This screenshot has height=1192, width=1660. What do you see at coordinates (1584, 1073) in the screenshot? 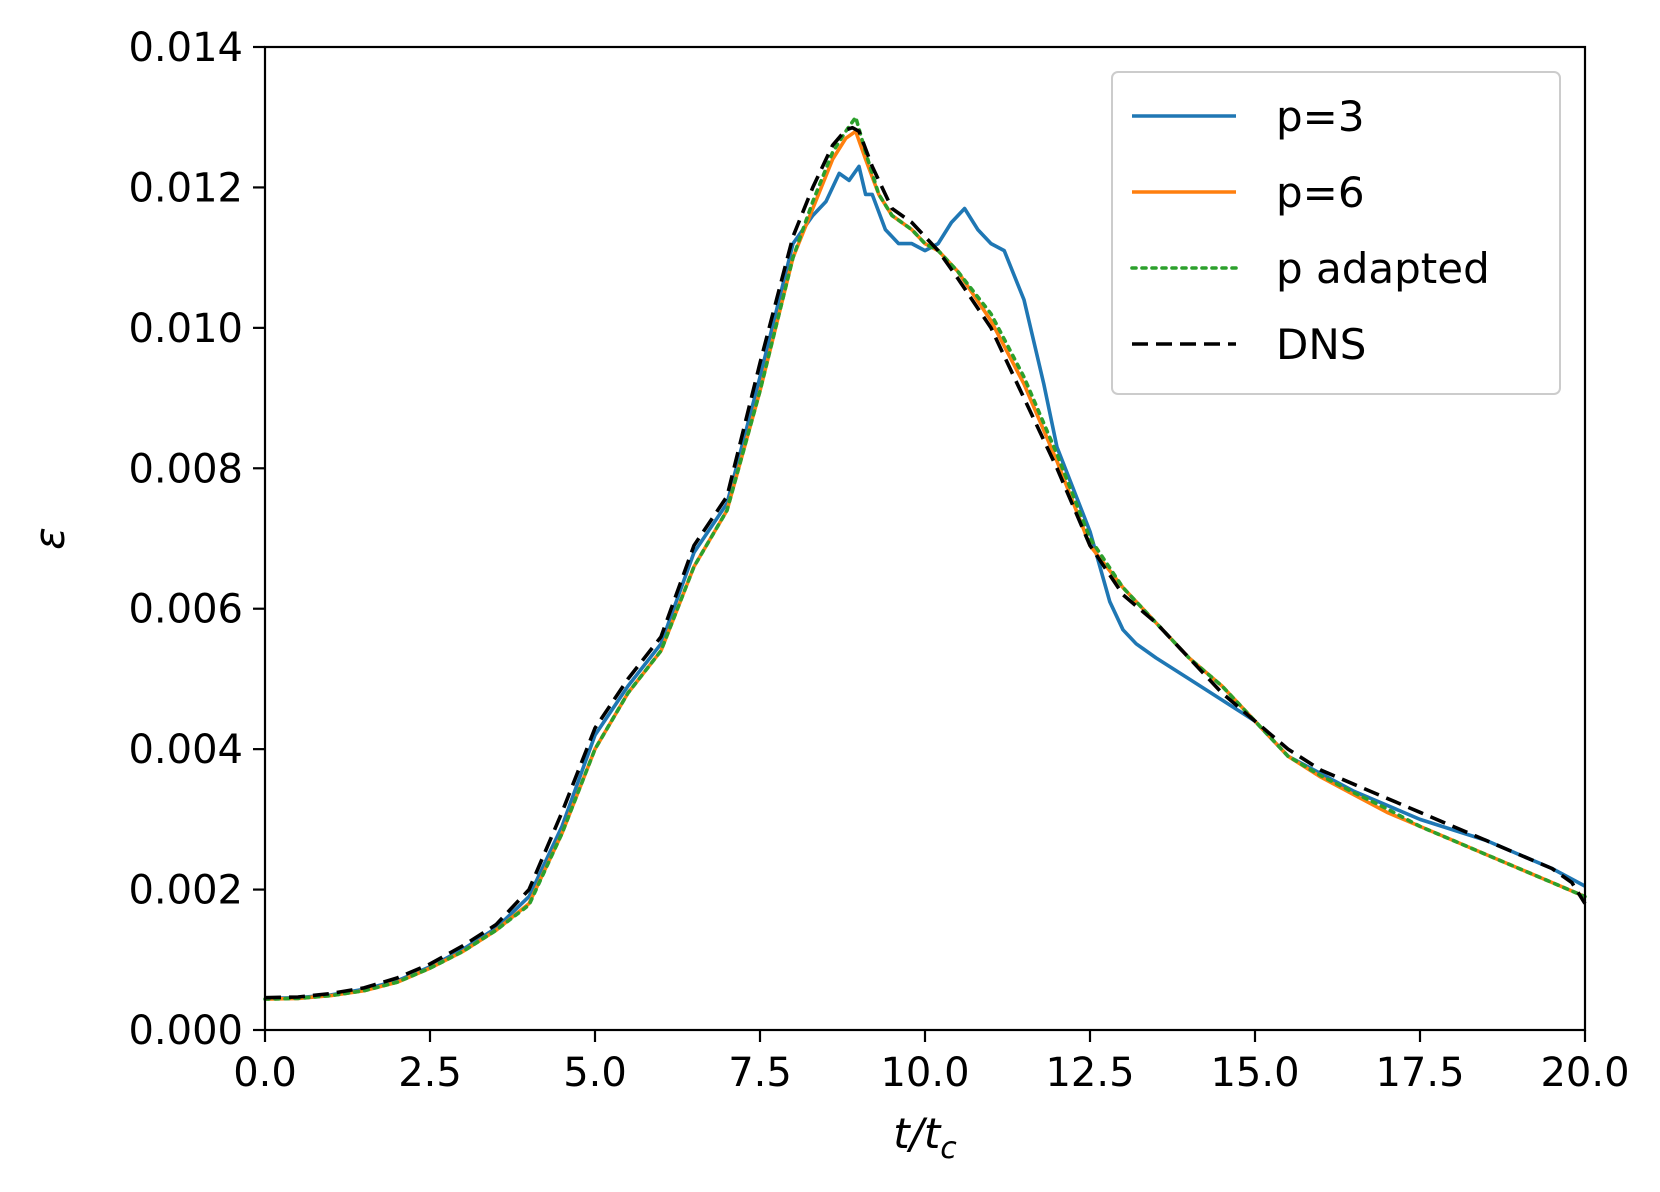
I see `x-tick-label: 20.0` at bounding box center [1584, 1073].